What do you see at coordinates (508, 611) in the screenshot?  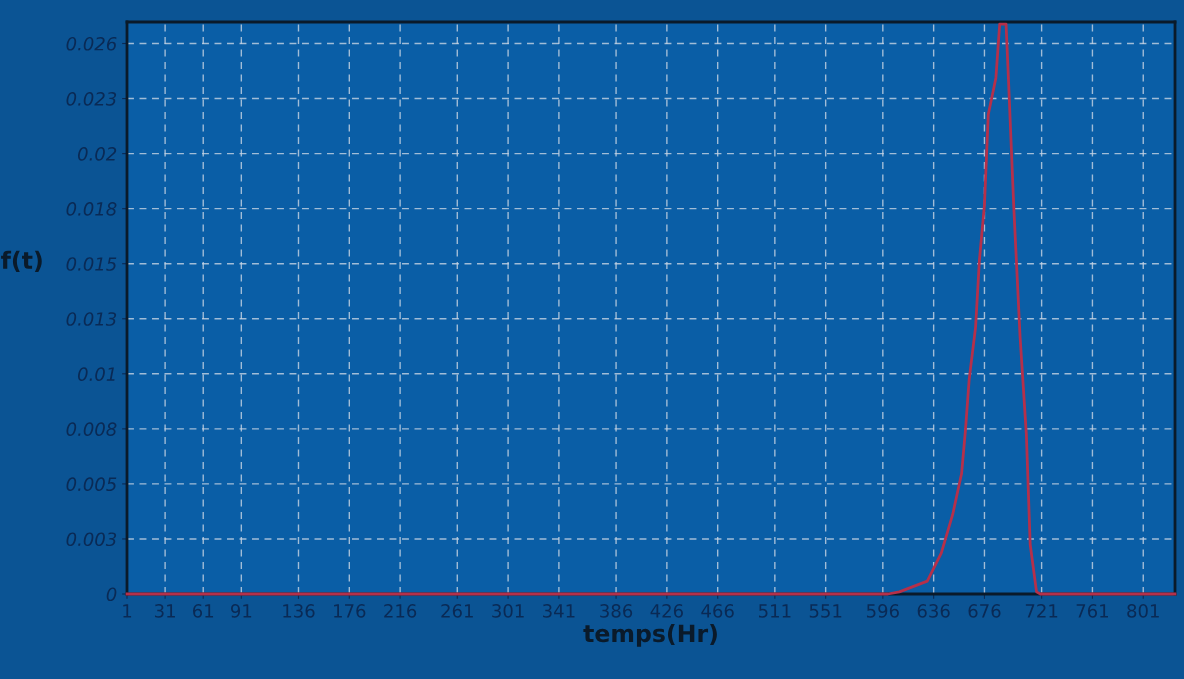 I see `x-tick-label: 301` at bounding box center [508, 611].